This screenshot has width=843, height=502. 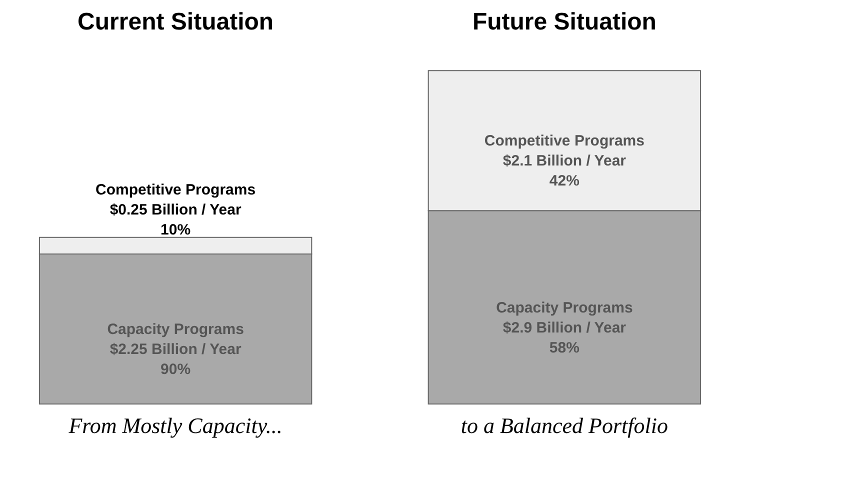 I want to click on data-label: $2.9 Billion / Year 58%, so click(x=564, y=337).